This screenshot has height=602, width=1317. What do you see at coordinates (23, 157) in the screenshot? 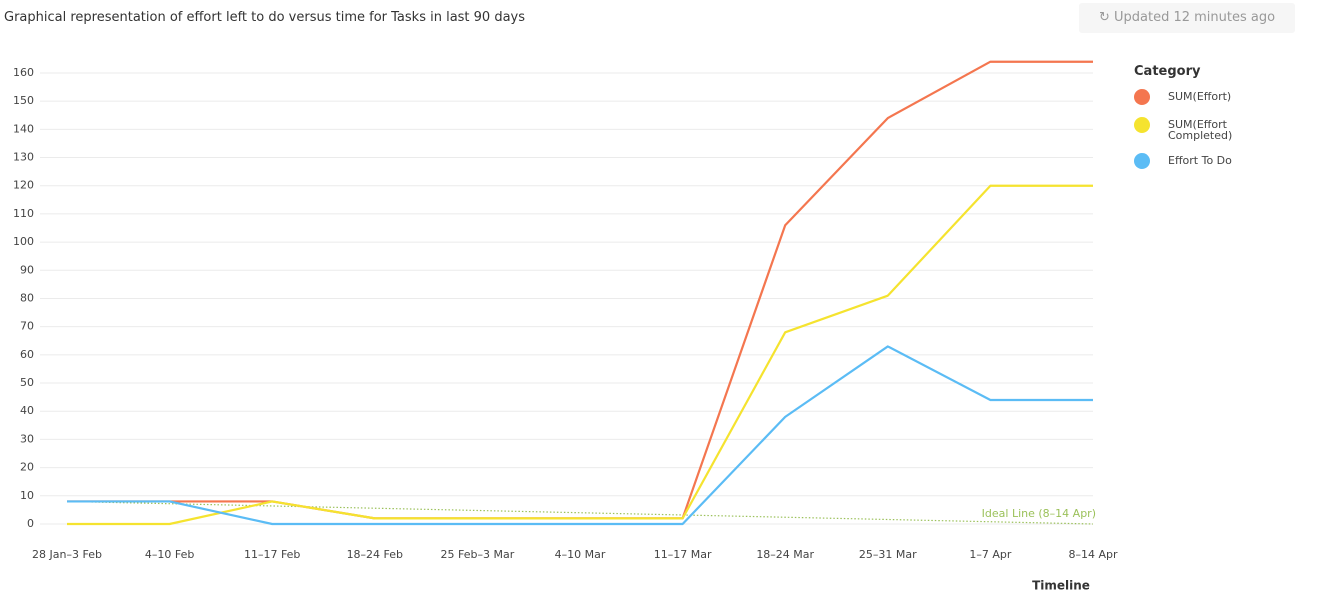
I see `y-tick-label: 130` at bounding box center [23, 157].